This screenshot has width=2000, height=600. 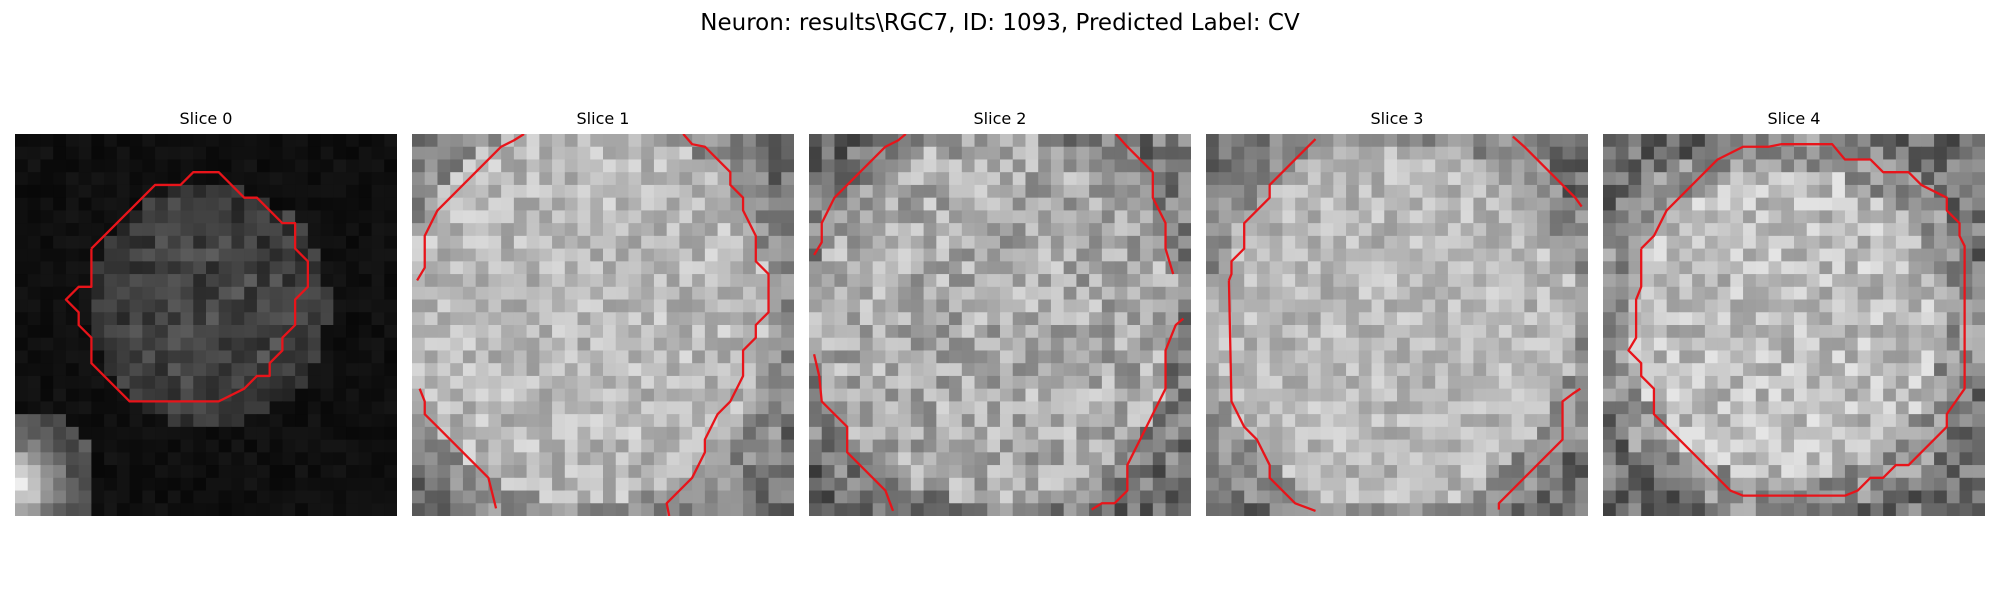 I want to click on slice-panel-2: Slice 2, so click(x=1000, y=313).